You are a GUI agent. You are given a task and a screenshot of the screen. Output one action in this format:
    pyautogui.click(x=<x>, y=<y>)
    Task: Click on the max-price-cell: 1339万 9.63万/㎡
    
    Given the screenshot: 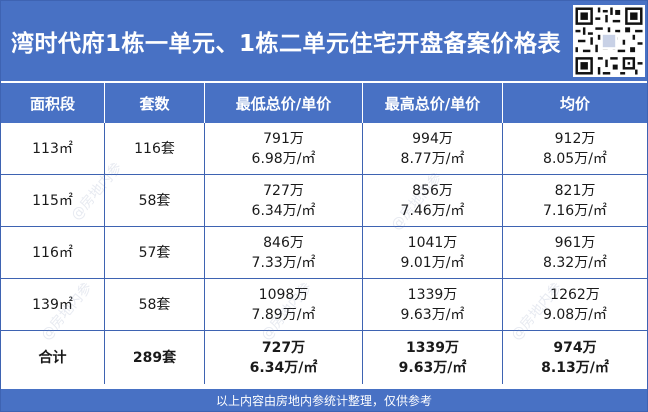 What is the action you would take?
    pyautogui.click(x=433, y=304)
    